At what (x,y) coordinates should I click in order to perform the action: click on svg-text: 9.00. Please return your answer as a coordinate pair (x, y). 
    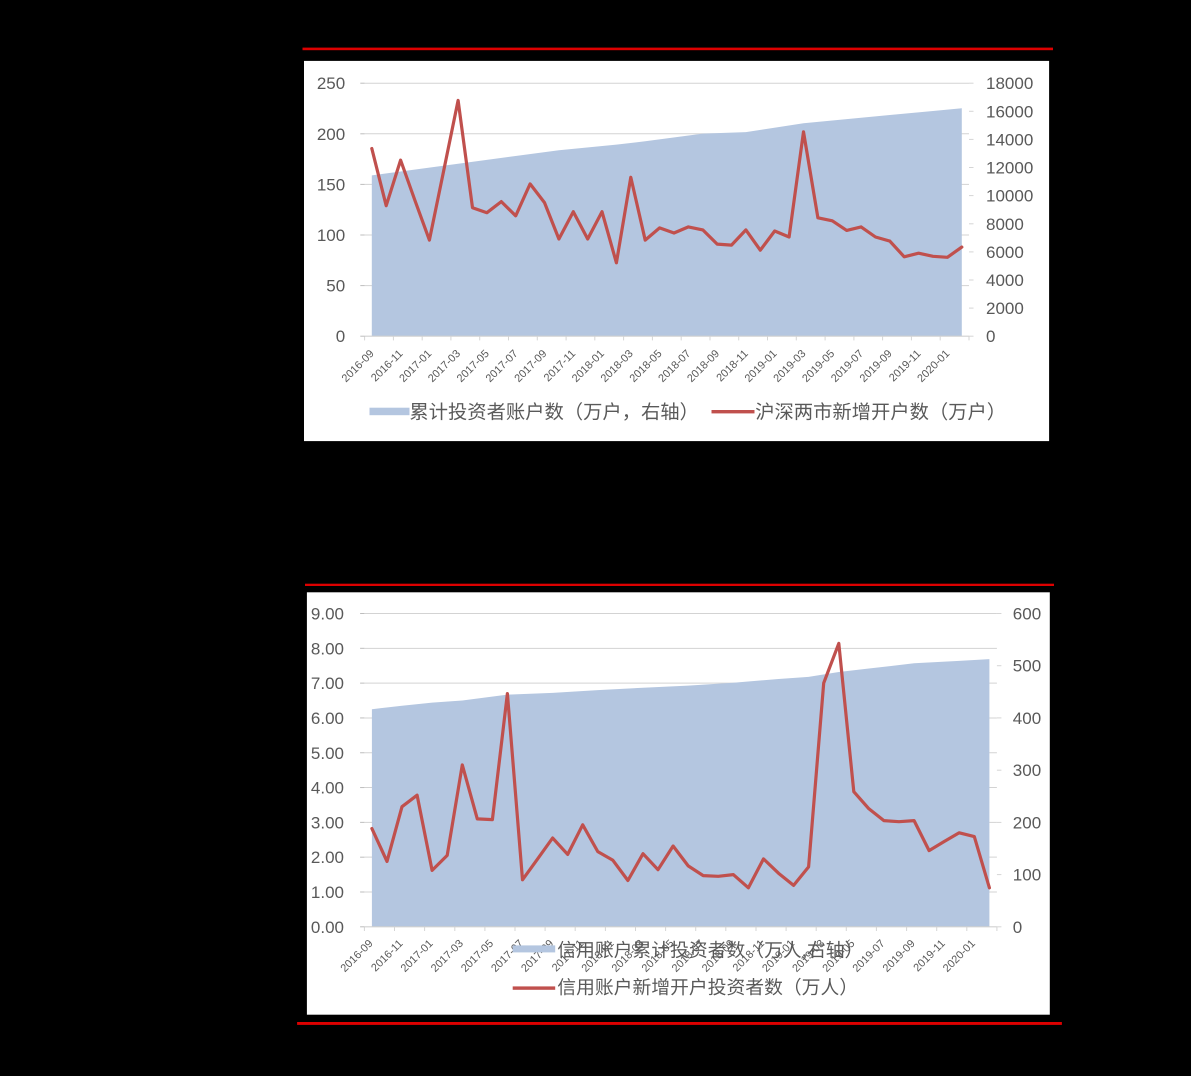
    Looking at the image, I should click on (327, 614).